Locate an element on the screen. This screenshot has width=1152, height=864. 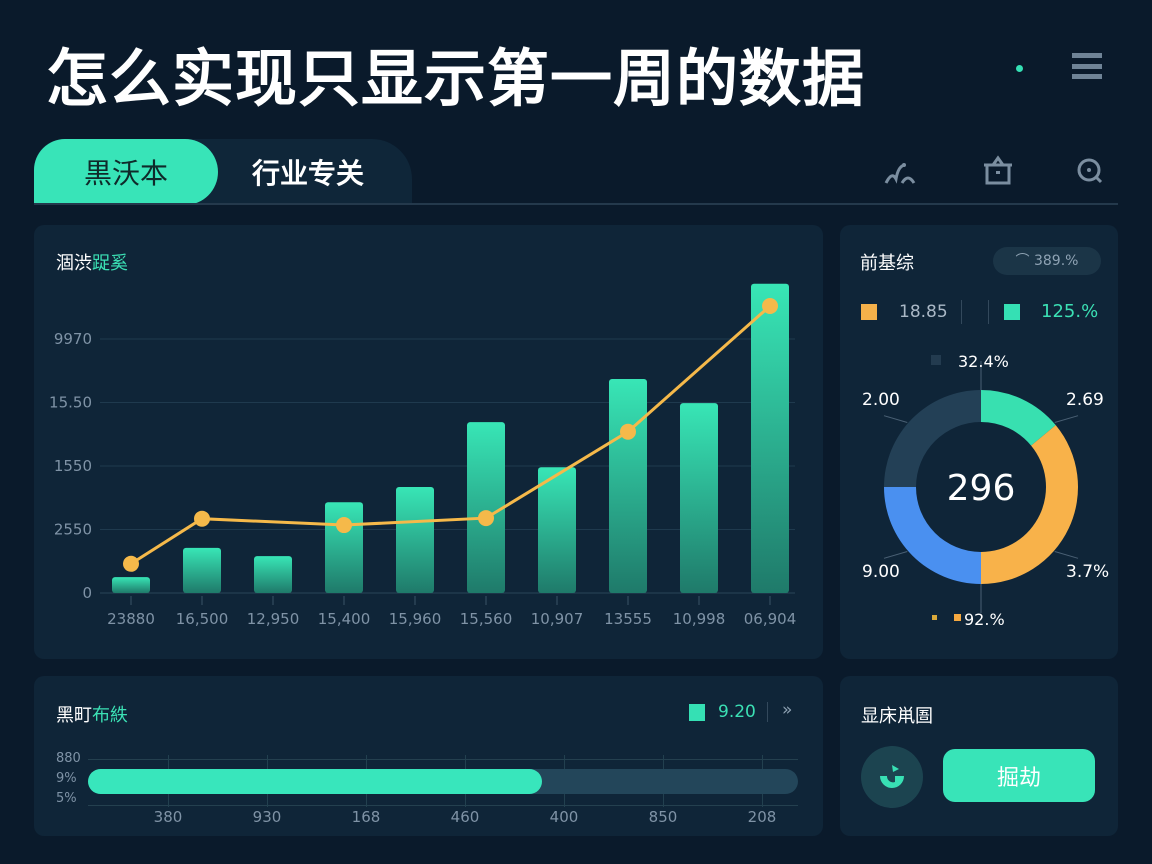
x-label: 930 is located at coordinates (267, 817).